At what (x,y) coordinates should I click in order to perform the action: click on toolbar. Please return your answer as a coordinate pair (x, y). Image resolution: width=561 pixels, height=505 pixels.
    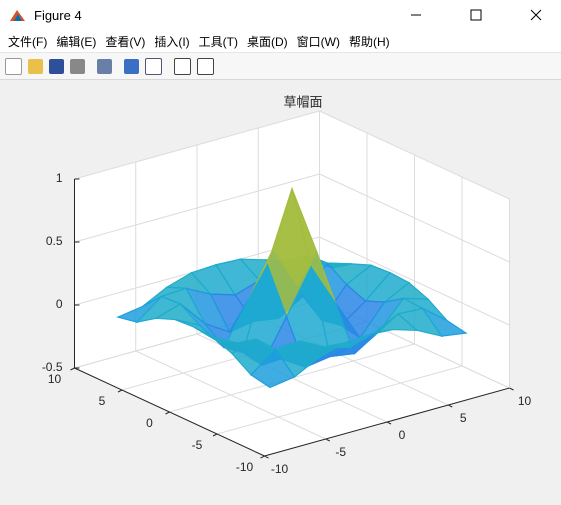
    Looking at the image, I should click on (280, 66).